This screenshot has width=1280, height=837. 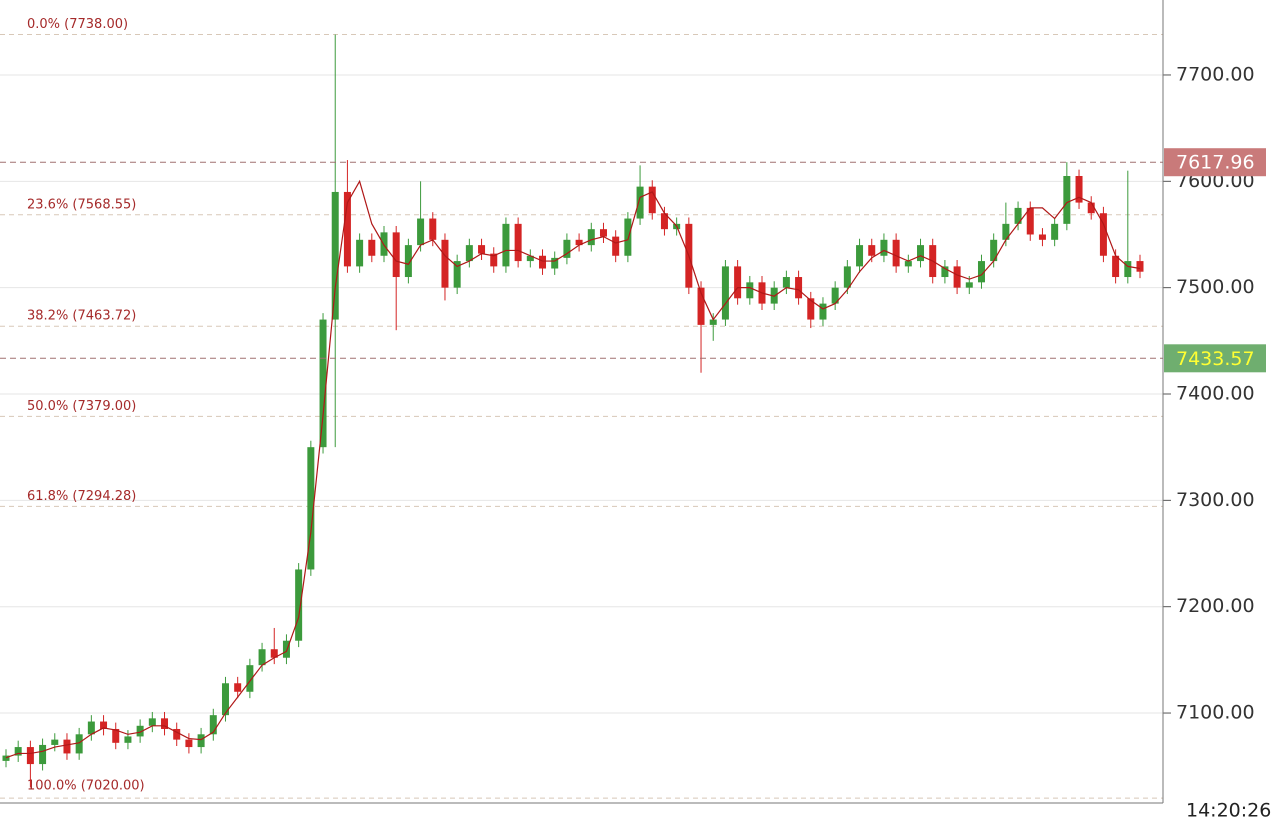 I want to click on fib-label: 100.0% (7020.00), so click(x=86, y=786).